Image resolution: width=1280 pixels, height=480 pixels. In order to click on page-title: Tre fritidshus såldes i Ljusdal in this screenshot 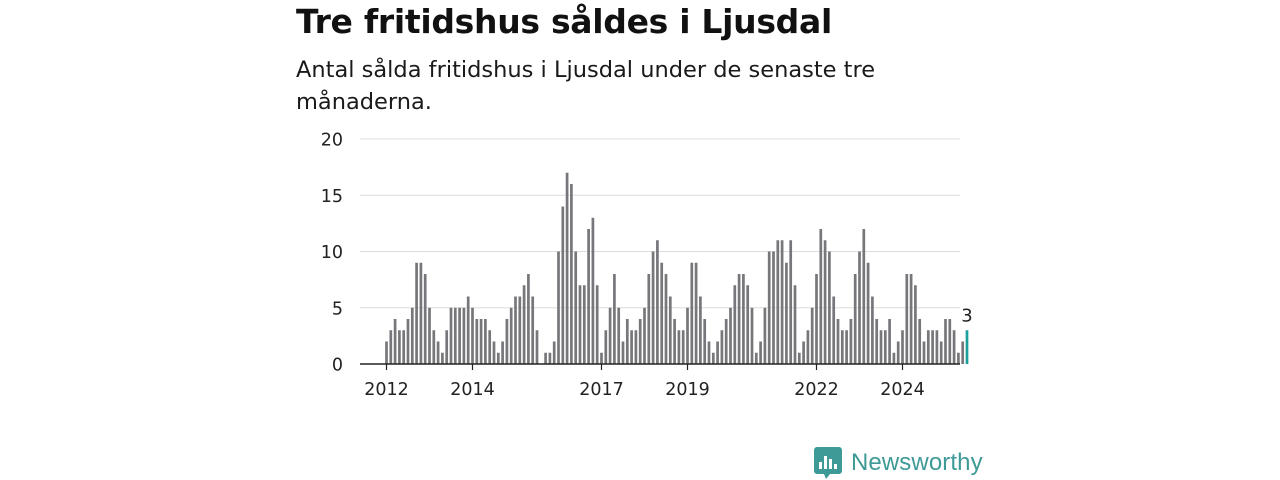, I will do `click(564, 21)`.